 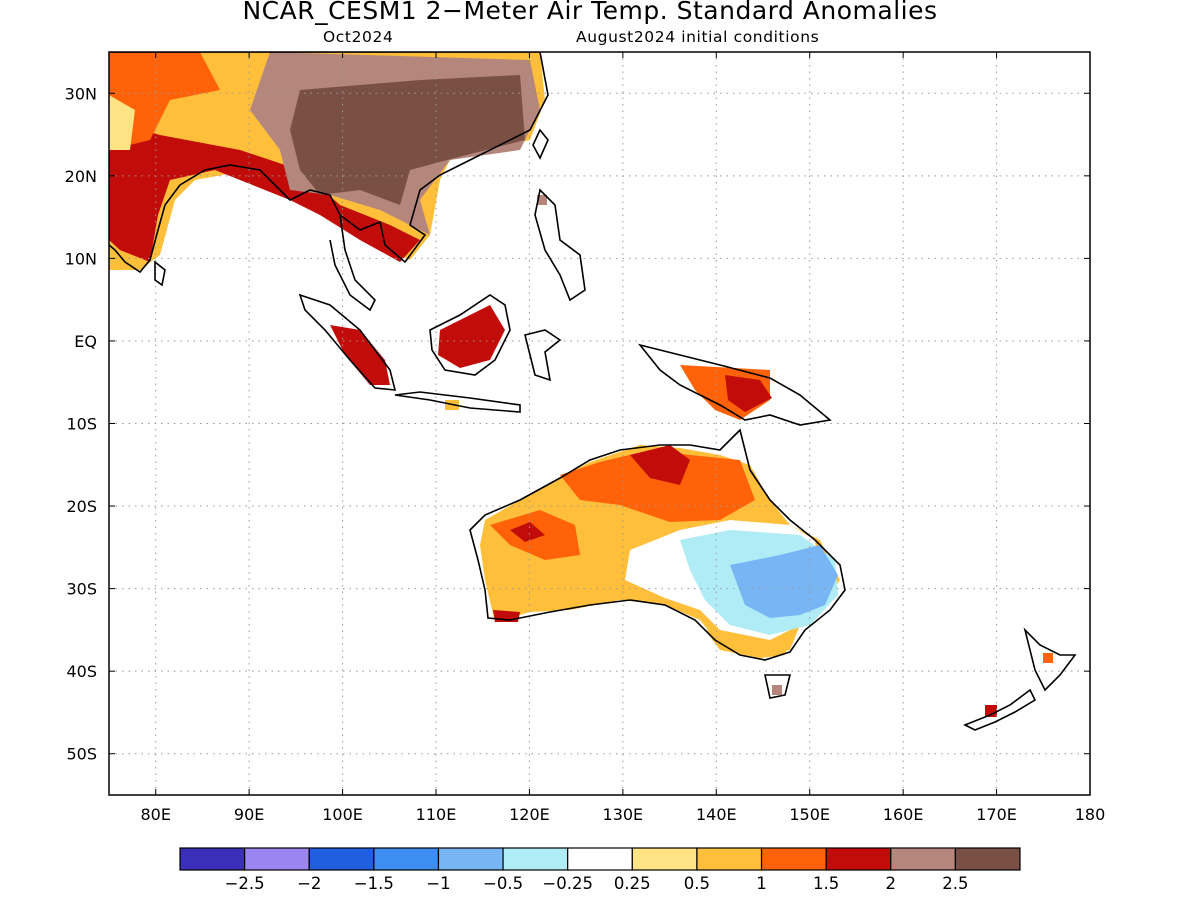 What do you see at coordinates (697, 883) in the screenshot?
I see `legend-label: 0.5` at bounding box center [697, 883].